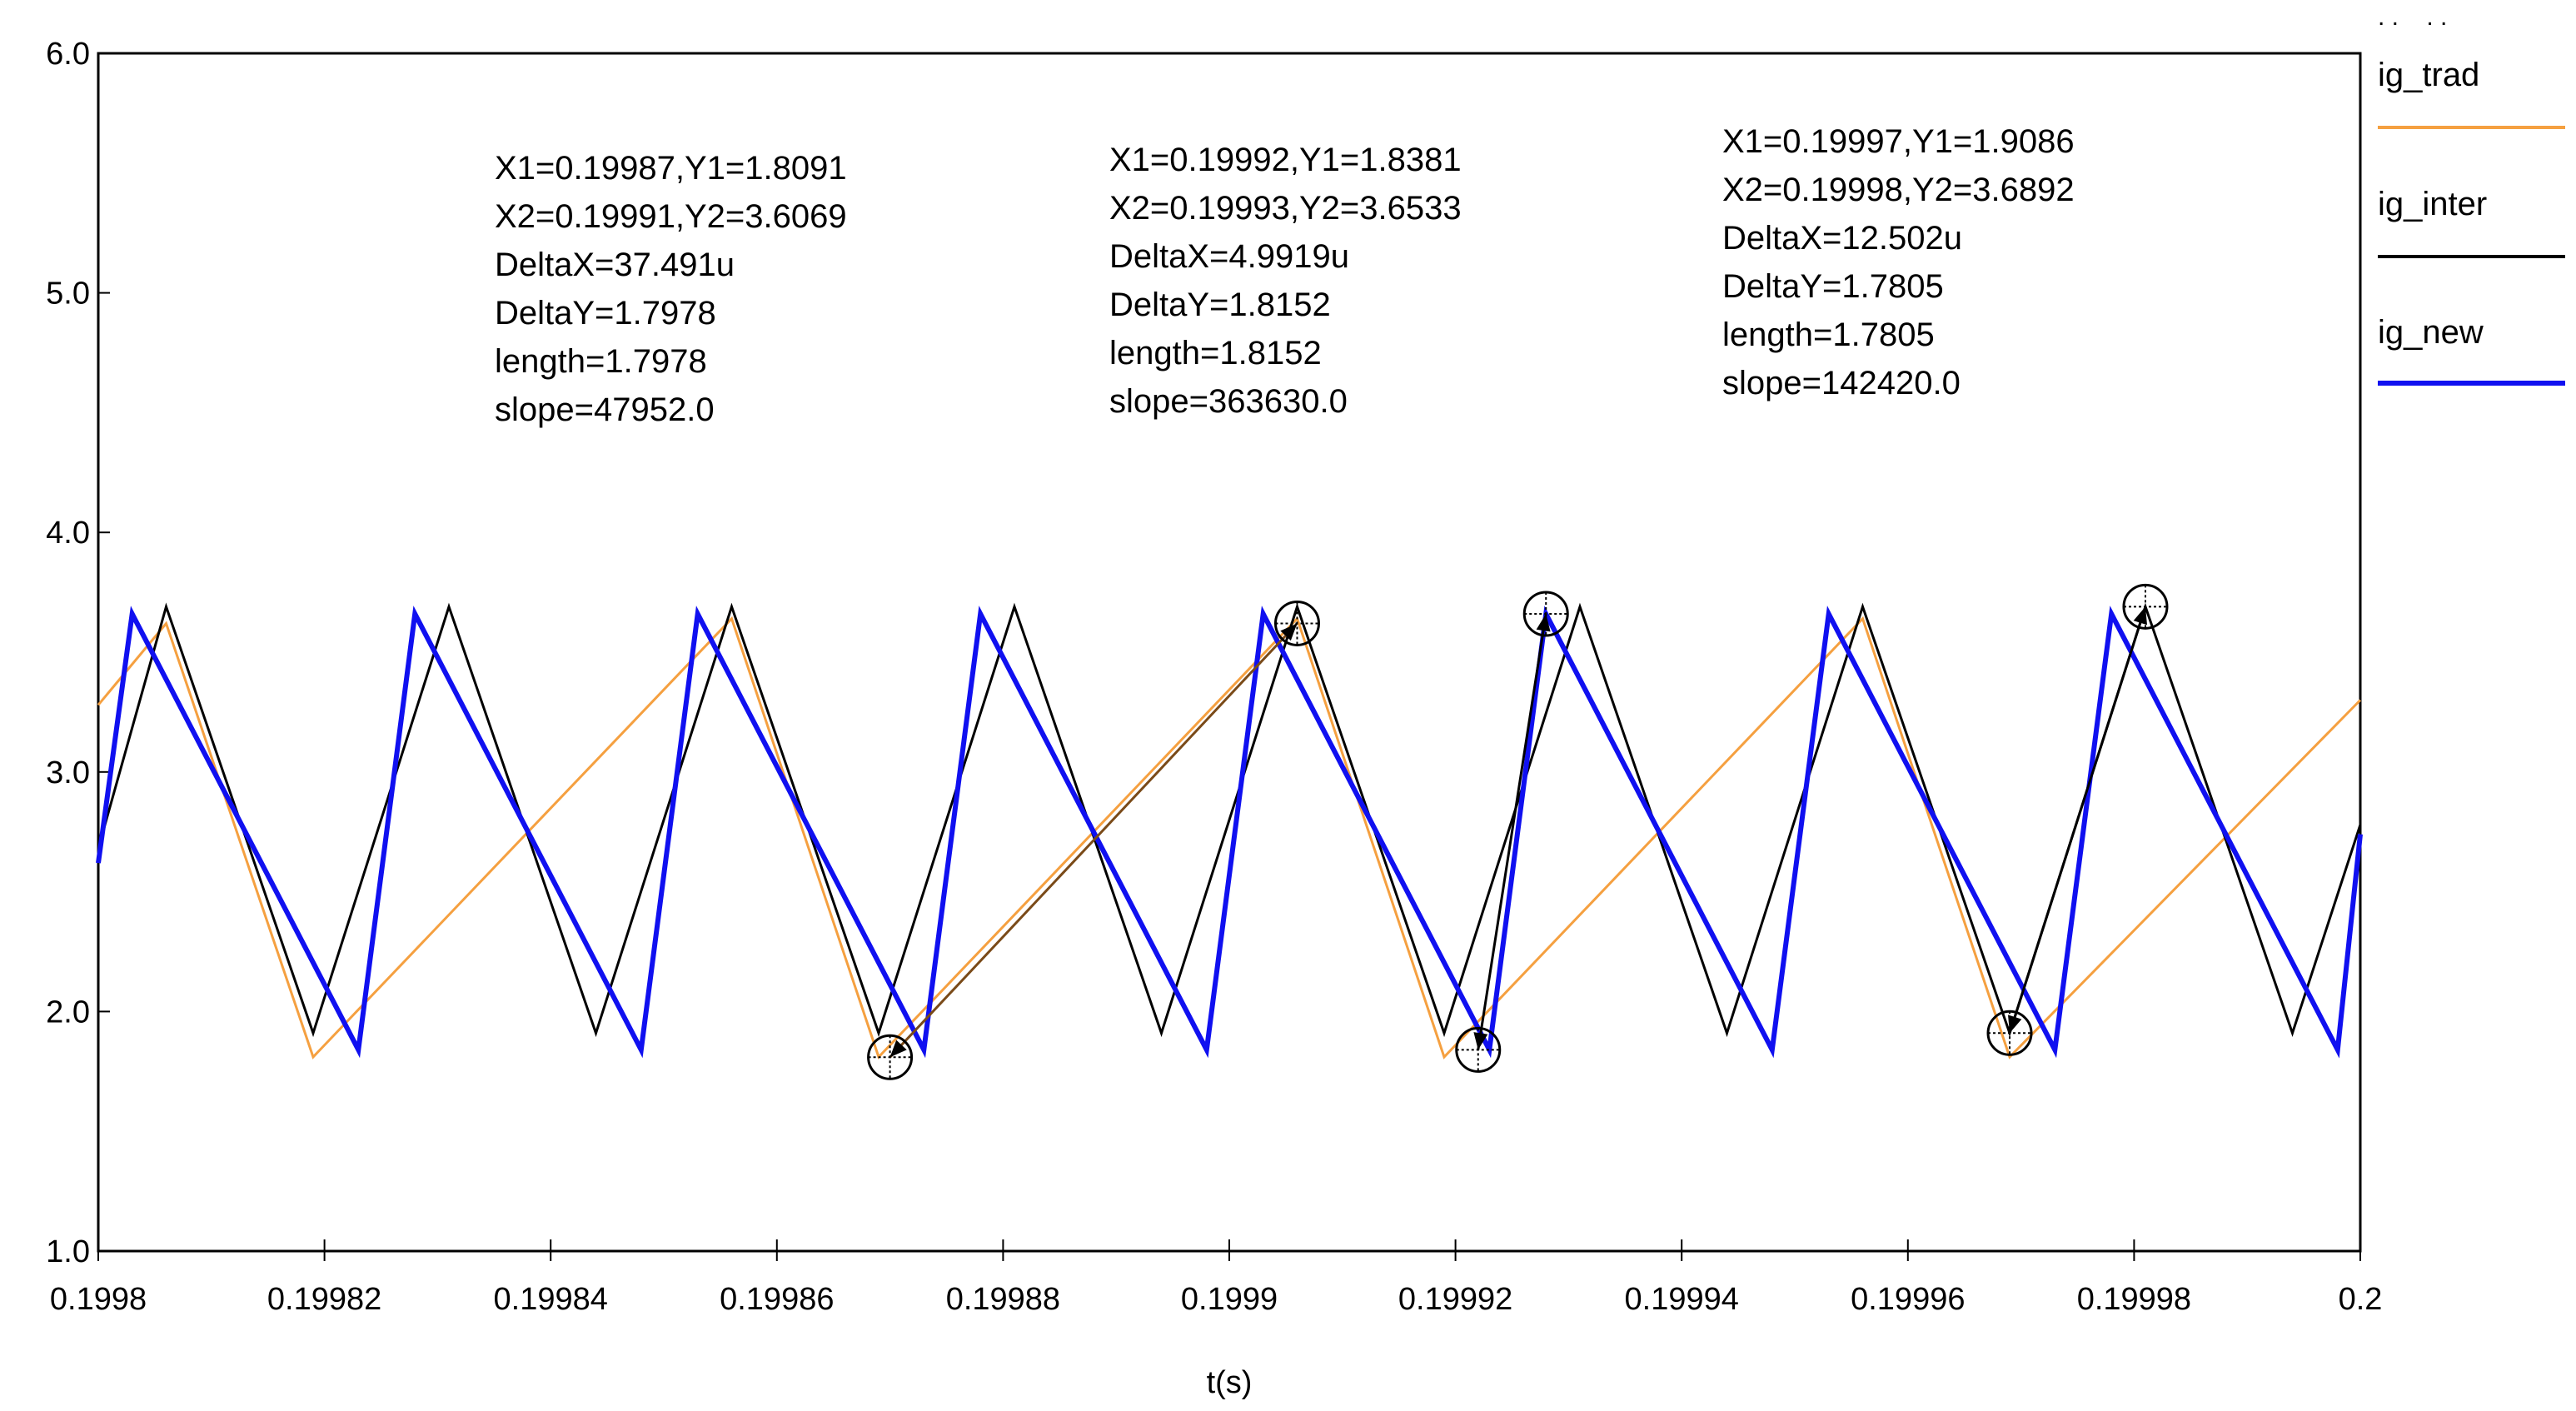 Image resolution: width=2576 pixels, height=1411 pixels. What do you see at coordinates (68, 533) in the screenshot?
I see `y-tick-label: 4.0` at bounding box center [68, 533].